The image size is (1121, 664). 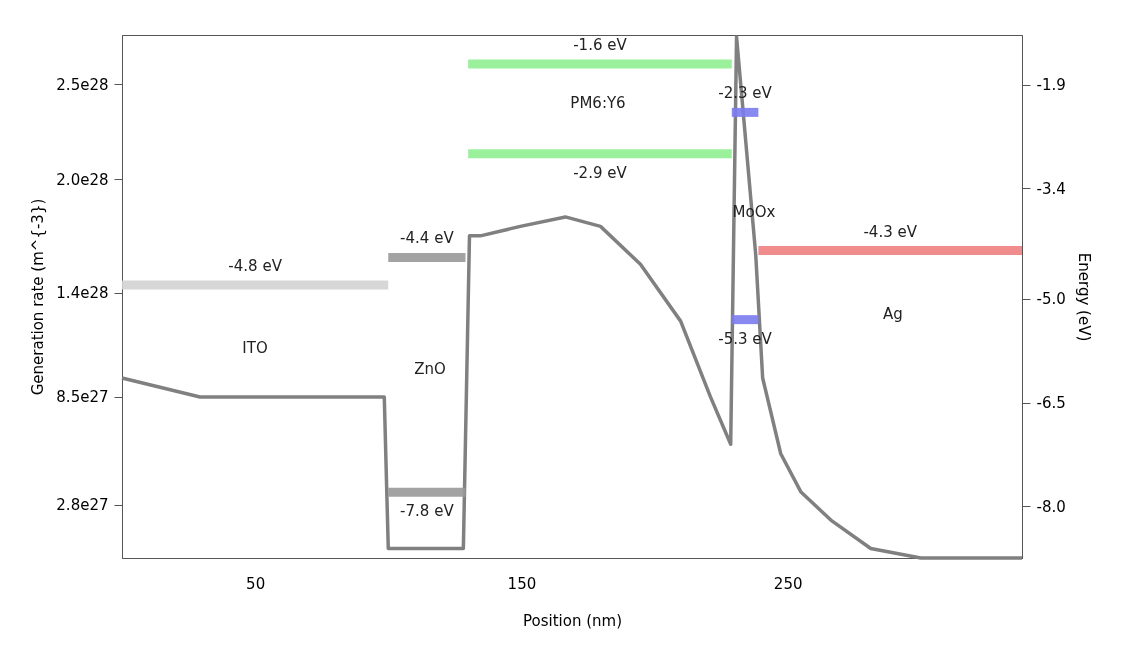 What do you see at coordinates (1051, 188) in the screenshot?
I see `y2-tick-label: -3.4` at bounding box center [1051, 188].